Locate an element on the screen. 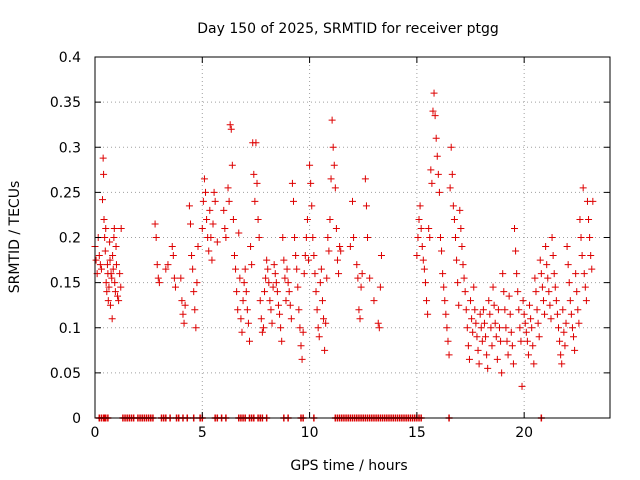  y-axis-label: SRMTID / TECUs is located at coordinates (15, 237).